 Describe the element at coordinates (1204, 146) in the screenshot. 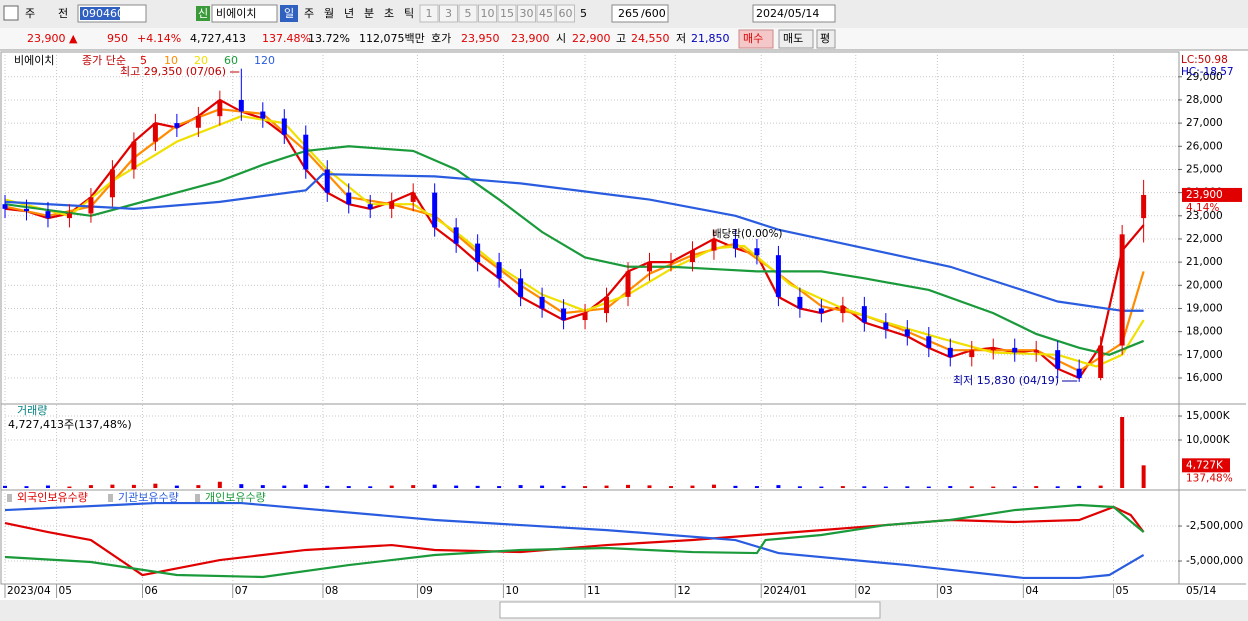

I see `y-tick-label: 26,000` at that location.